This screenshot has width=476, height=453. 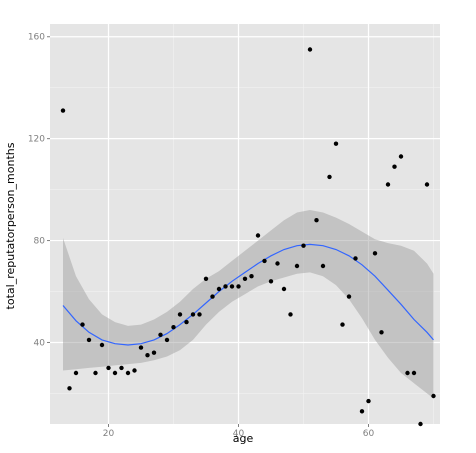 I want to click on x-tick-label: 20, so click(x=109, y=434).